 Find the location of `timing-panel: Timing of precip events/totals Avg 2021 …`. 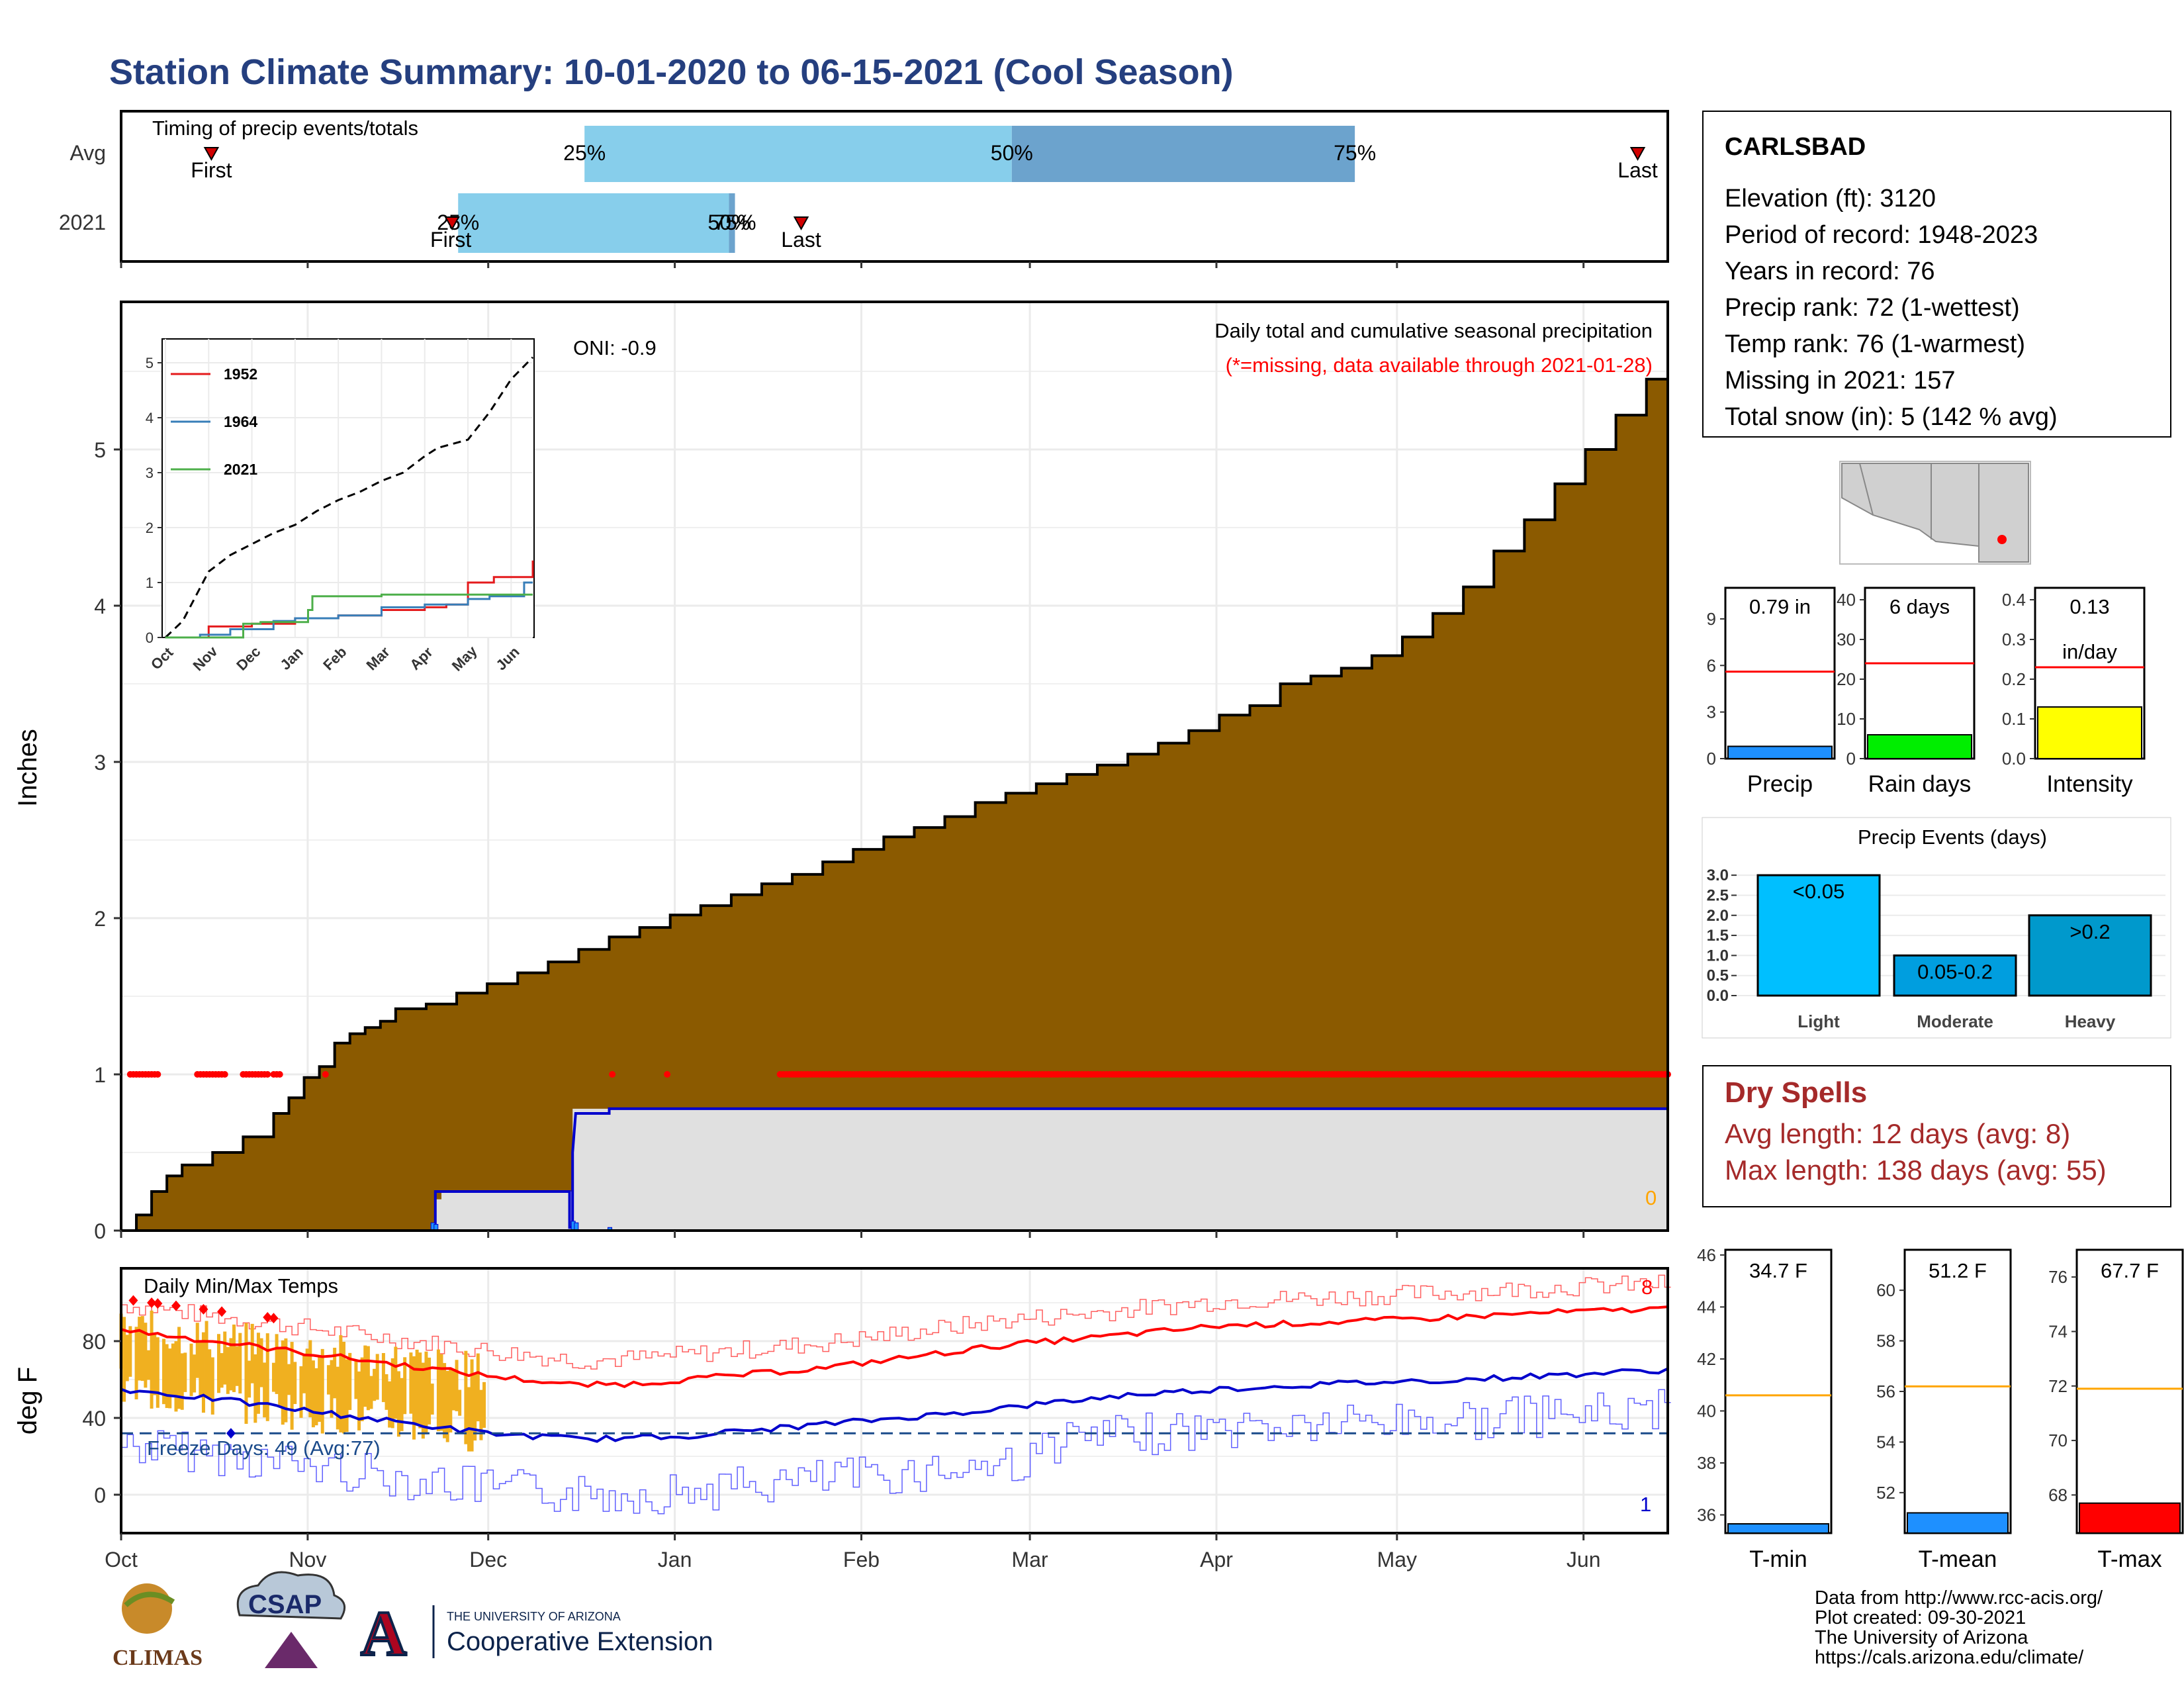

timing-panel: Timing of precip events/totals Avg 2021 … is located at coordinates (864, 189).